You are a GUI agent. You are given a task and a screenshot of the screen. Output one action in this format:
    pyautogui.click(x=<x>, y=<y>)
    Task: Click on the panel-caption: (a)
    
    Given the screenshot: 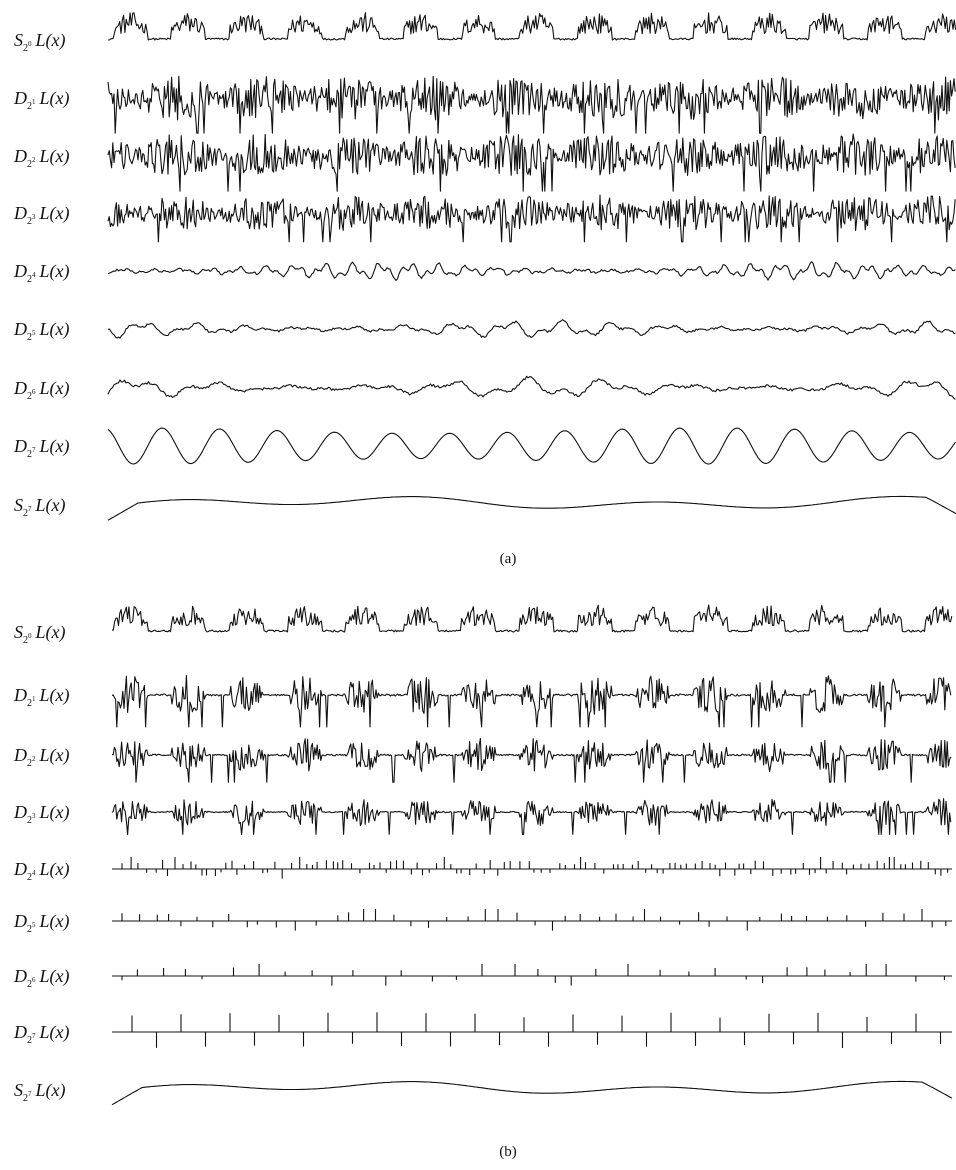 What is the action you would take?
    pyautogui.click(x=508, y=559)
    